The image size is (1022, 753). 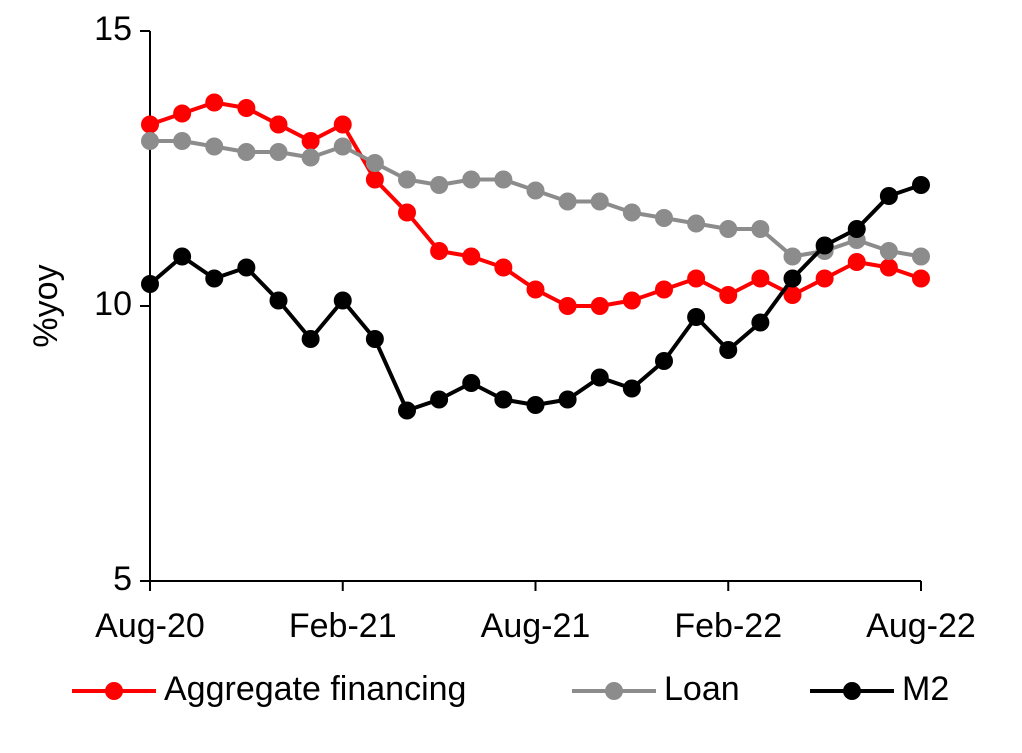 What do you see at coordinates (536, 626) in the screenshot?
I see `x-tick-label: Aug-21` at bounding box center [536, 626].